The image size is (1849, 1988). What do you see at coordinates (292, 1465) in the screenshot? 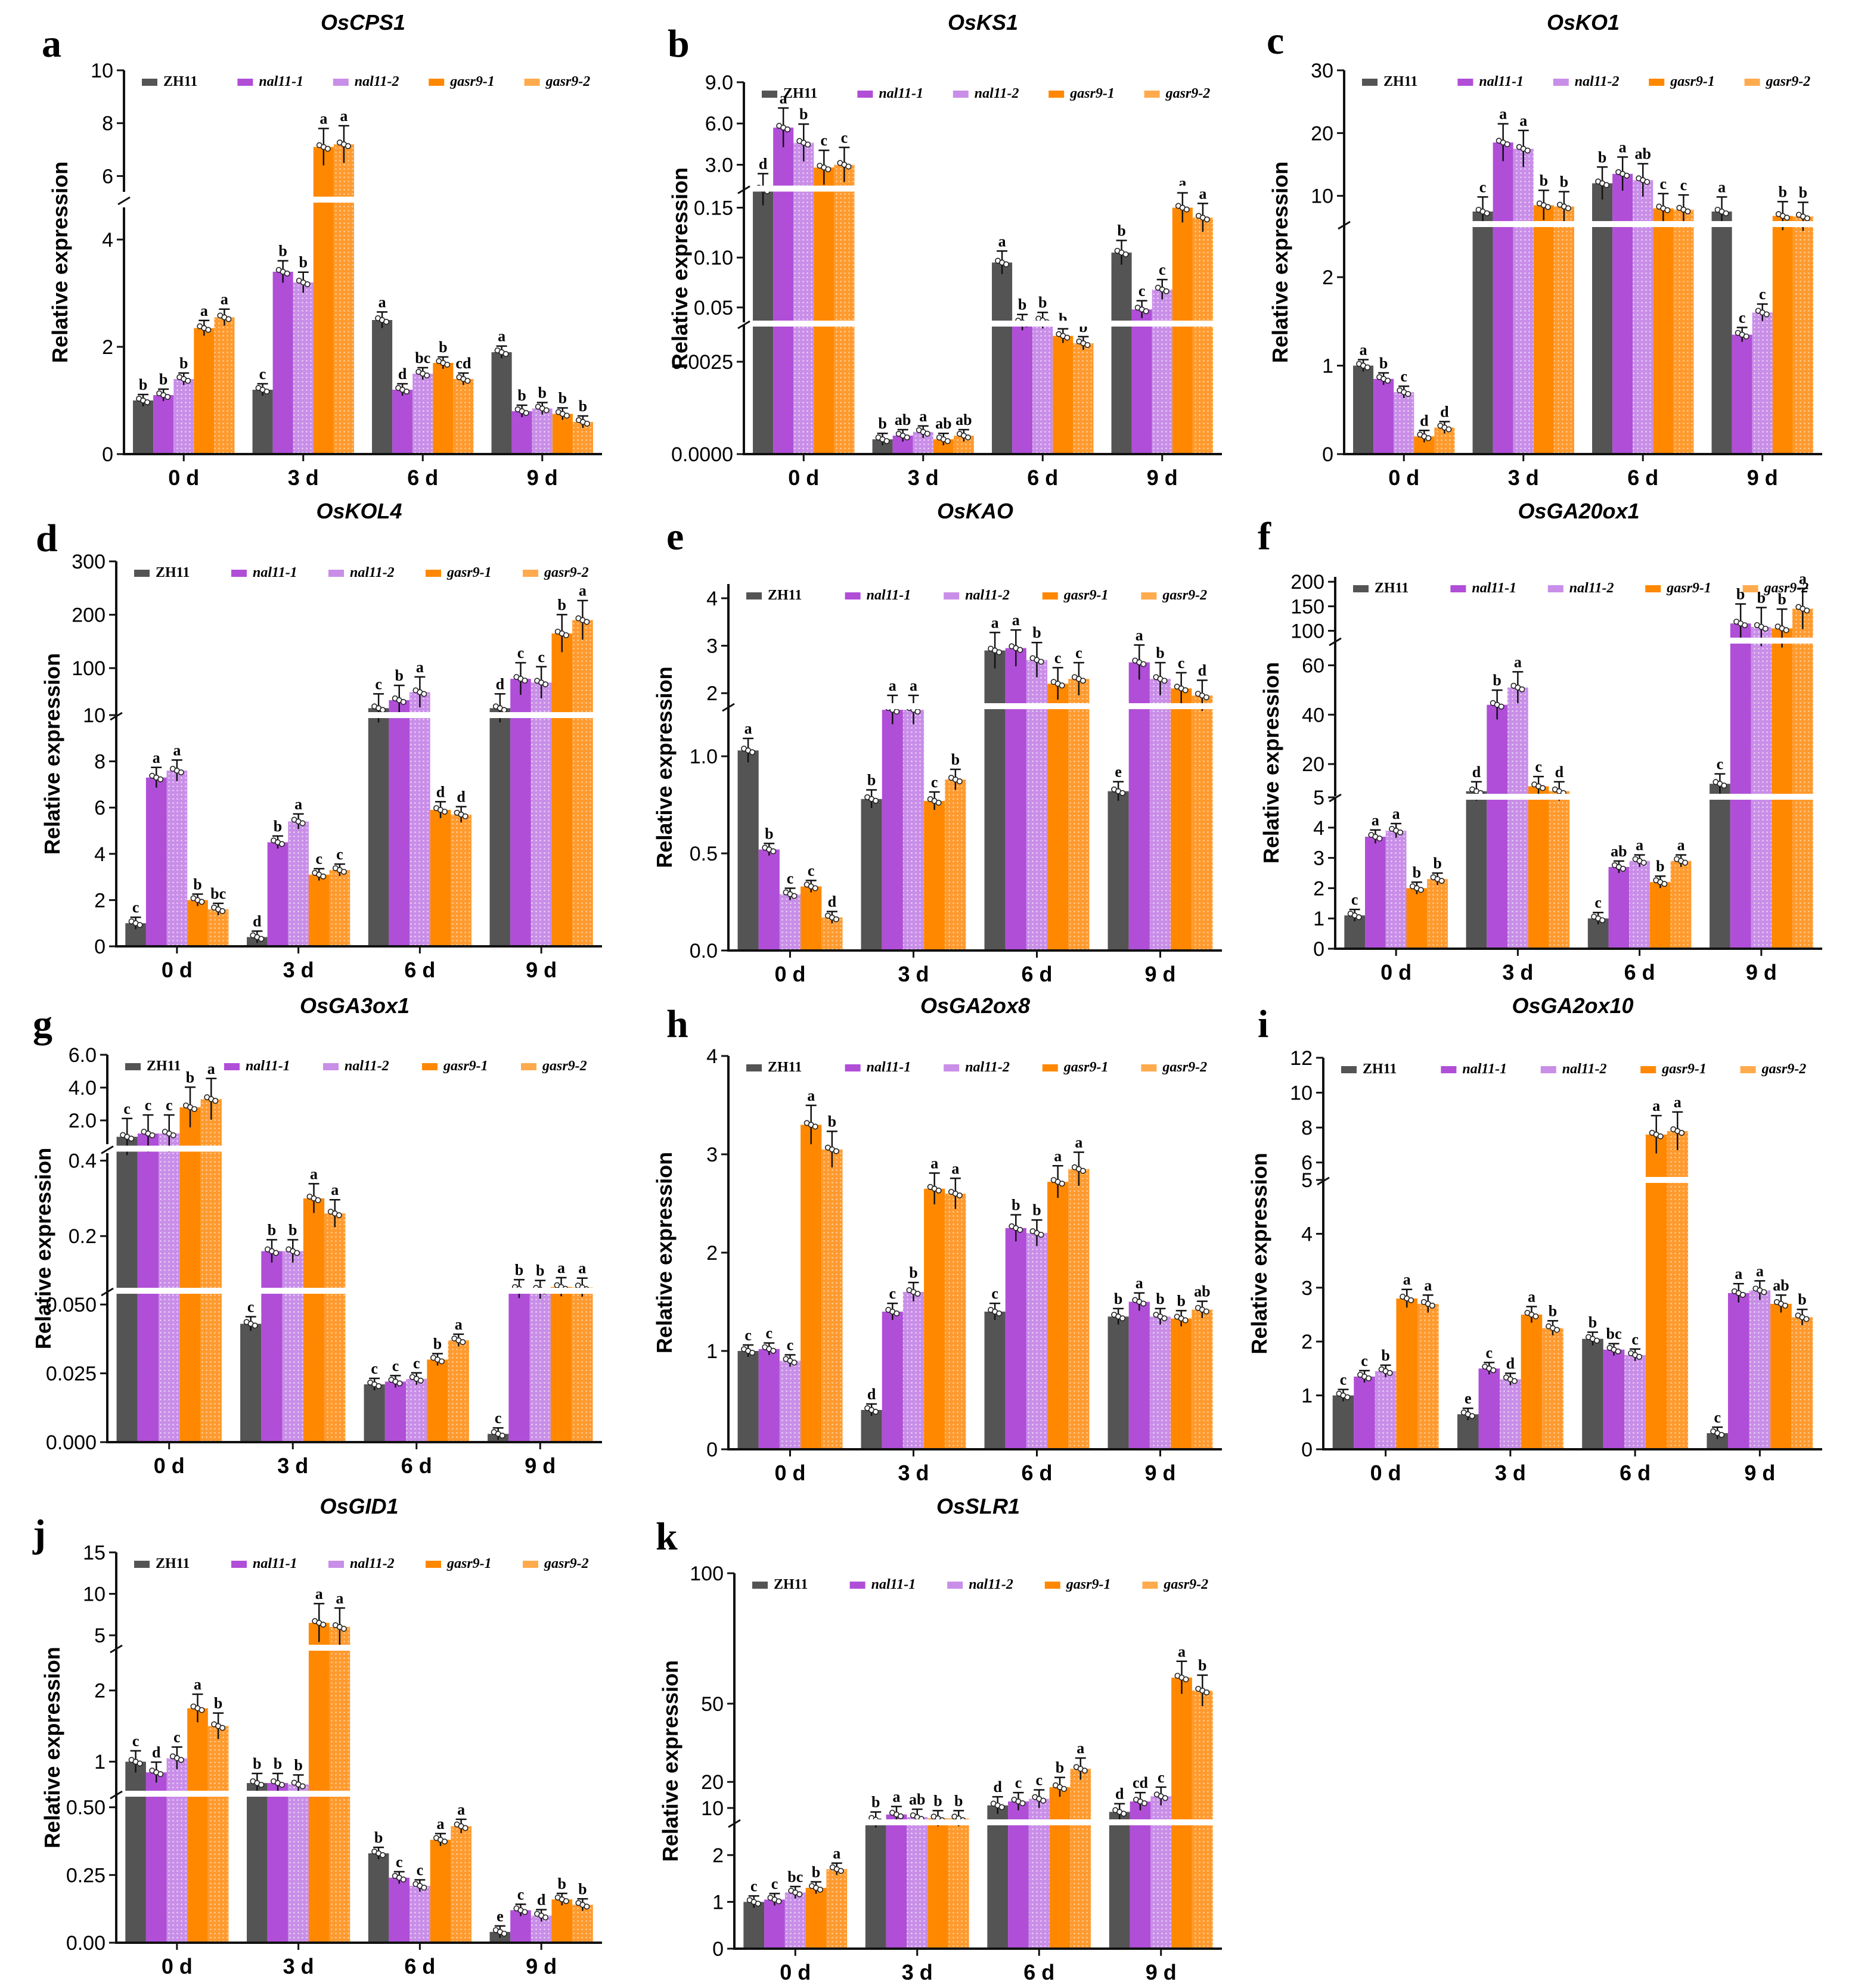
I see `x-tick-label: 3 d` at bounding box center [292, 1465].